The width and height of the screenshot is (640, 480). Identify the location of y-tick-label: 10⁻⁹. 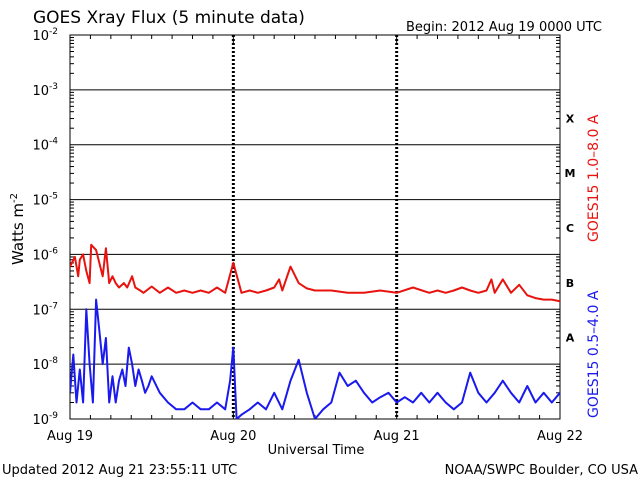
(45, 419).